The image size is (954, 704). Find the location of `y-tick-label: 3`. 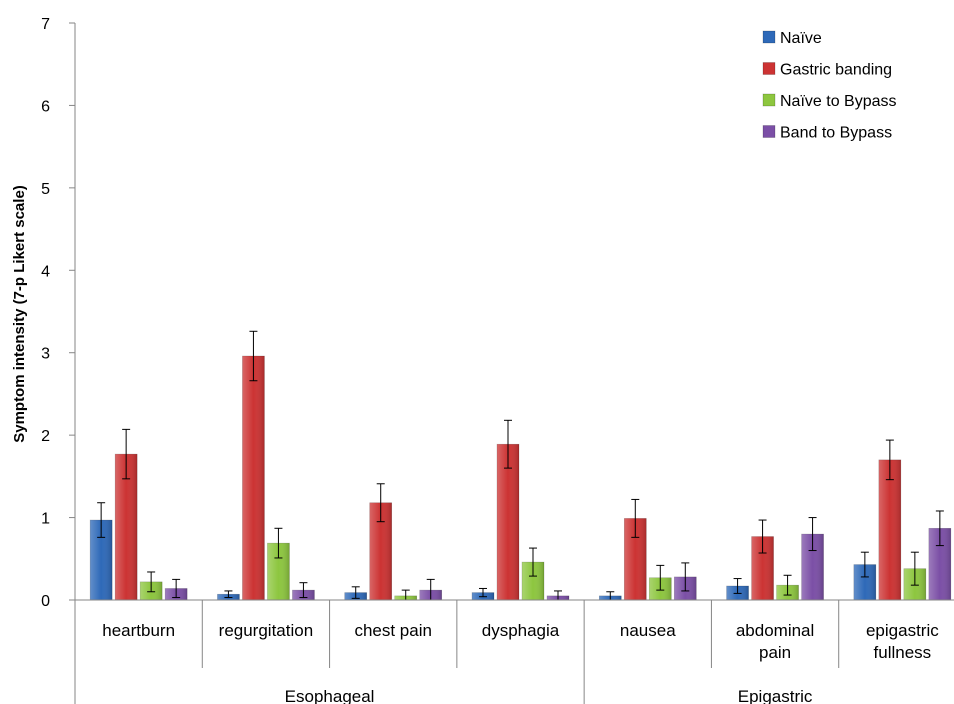

y-tick-label: 3 is located at coordinates (45, 354).